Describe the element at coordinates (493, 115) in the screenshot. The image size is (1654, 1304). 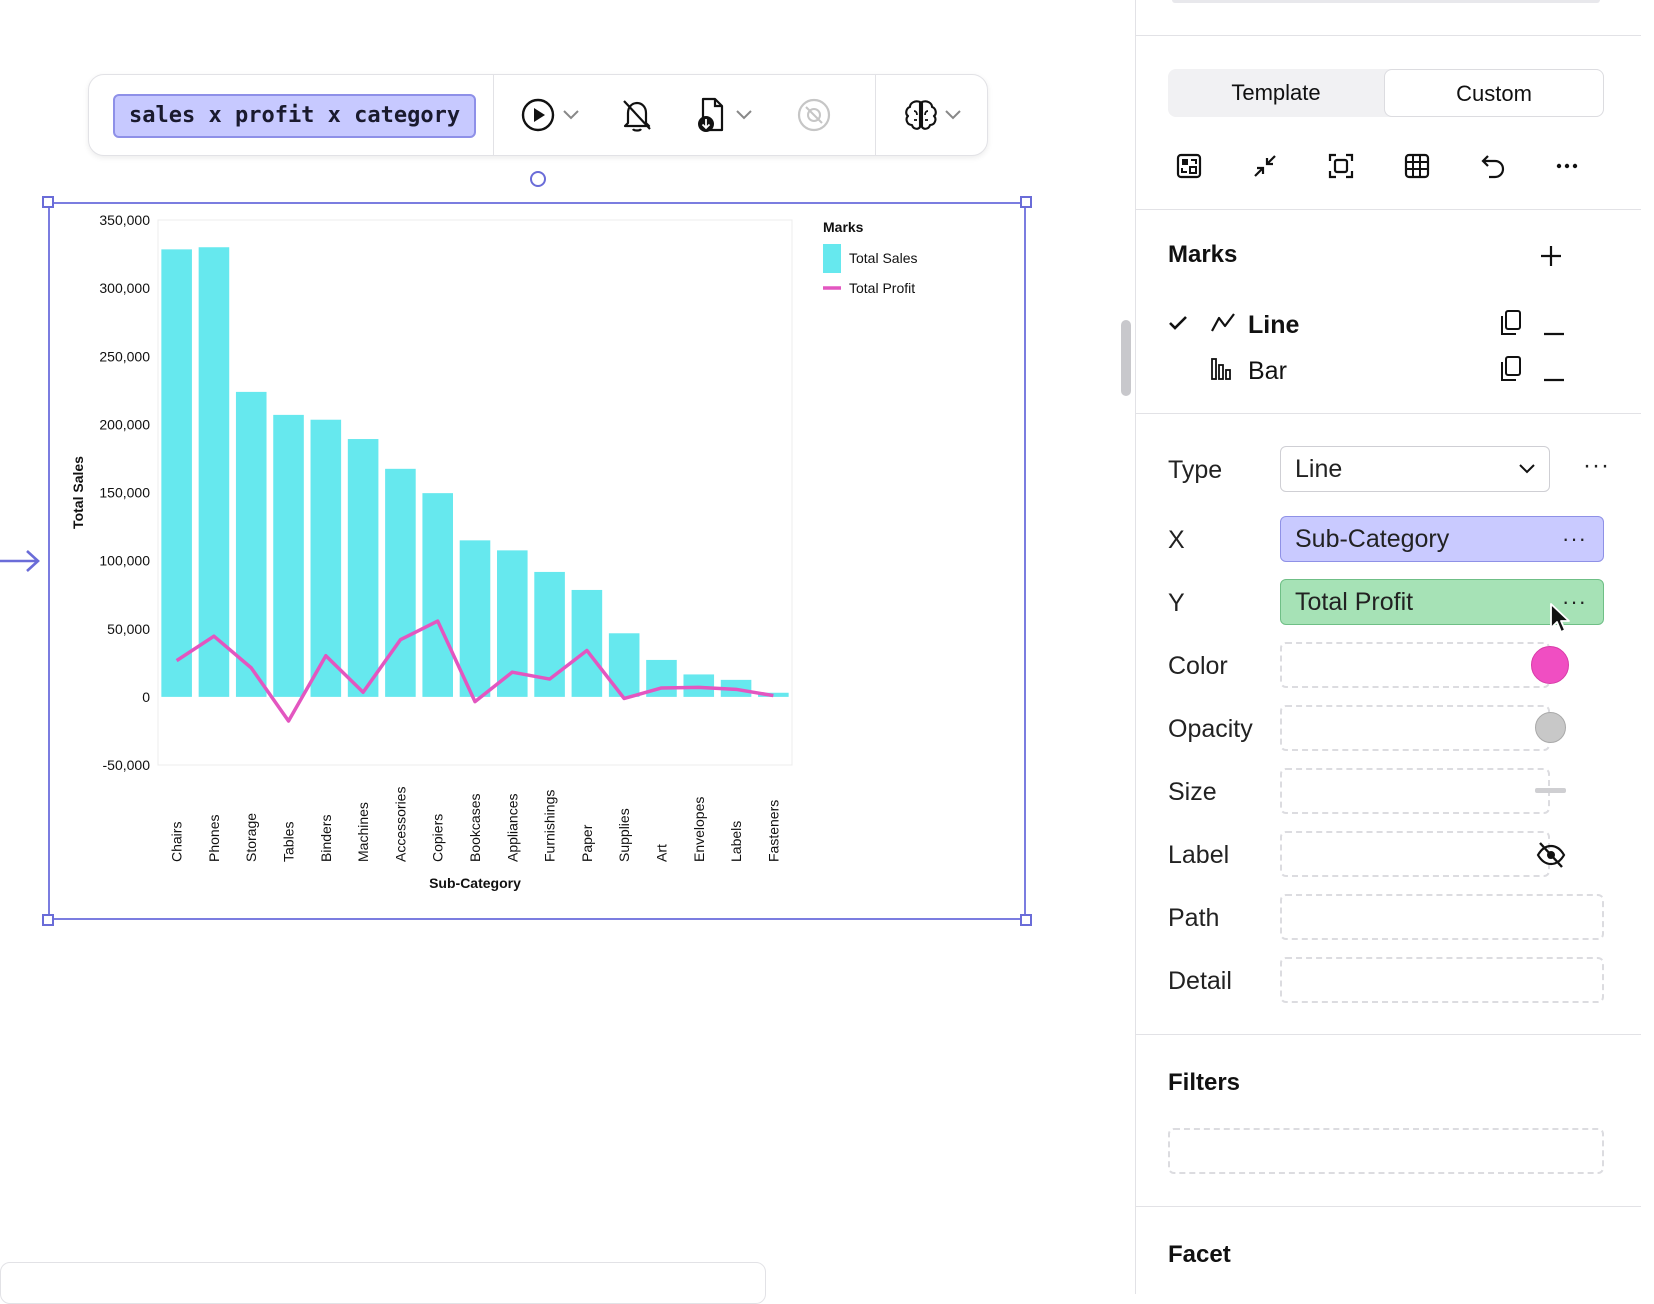
I see `toolbar-divider` at that location.